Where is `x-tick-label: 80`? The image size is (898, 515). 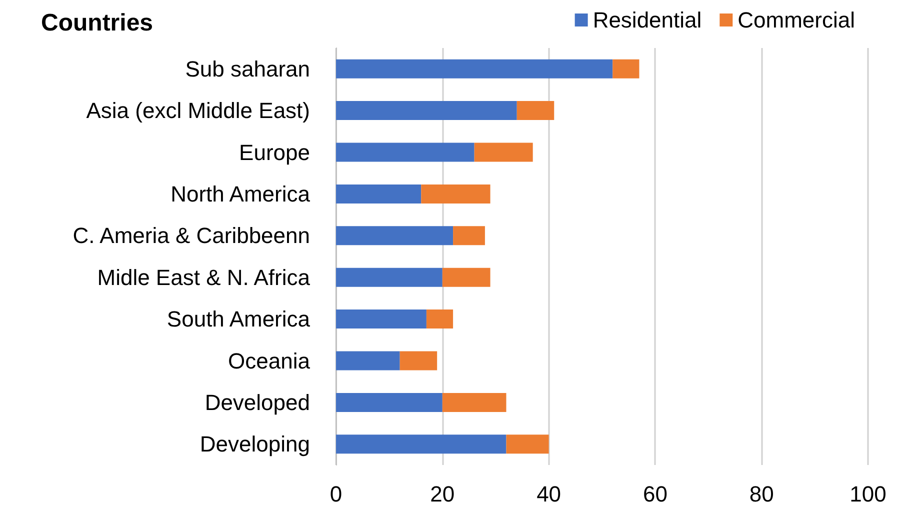 x-tick-label: 80 is located at coordinates (761, 494).